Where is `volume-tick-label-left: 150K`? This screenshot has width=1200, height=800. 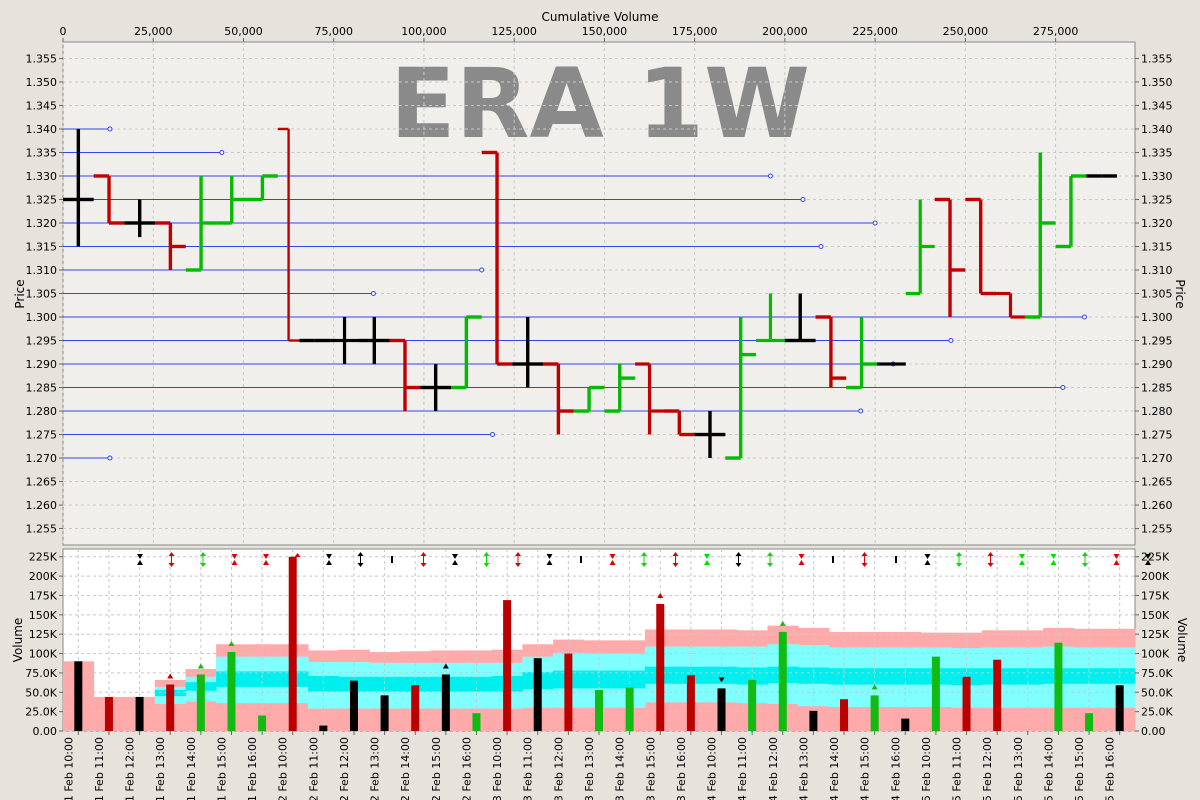 volume-tick-label-left: 150K is located at coordinates (43, 615).